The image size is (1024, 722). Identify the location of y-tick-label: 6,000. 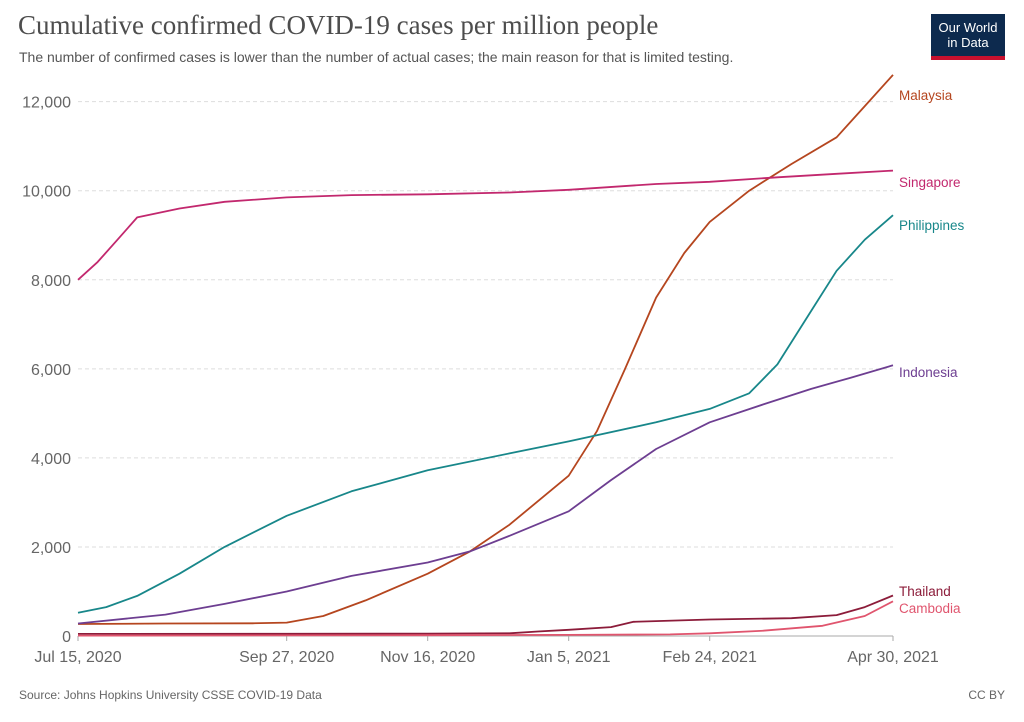
(51, 370).